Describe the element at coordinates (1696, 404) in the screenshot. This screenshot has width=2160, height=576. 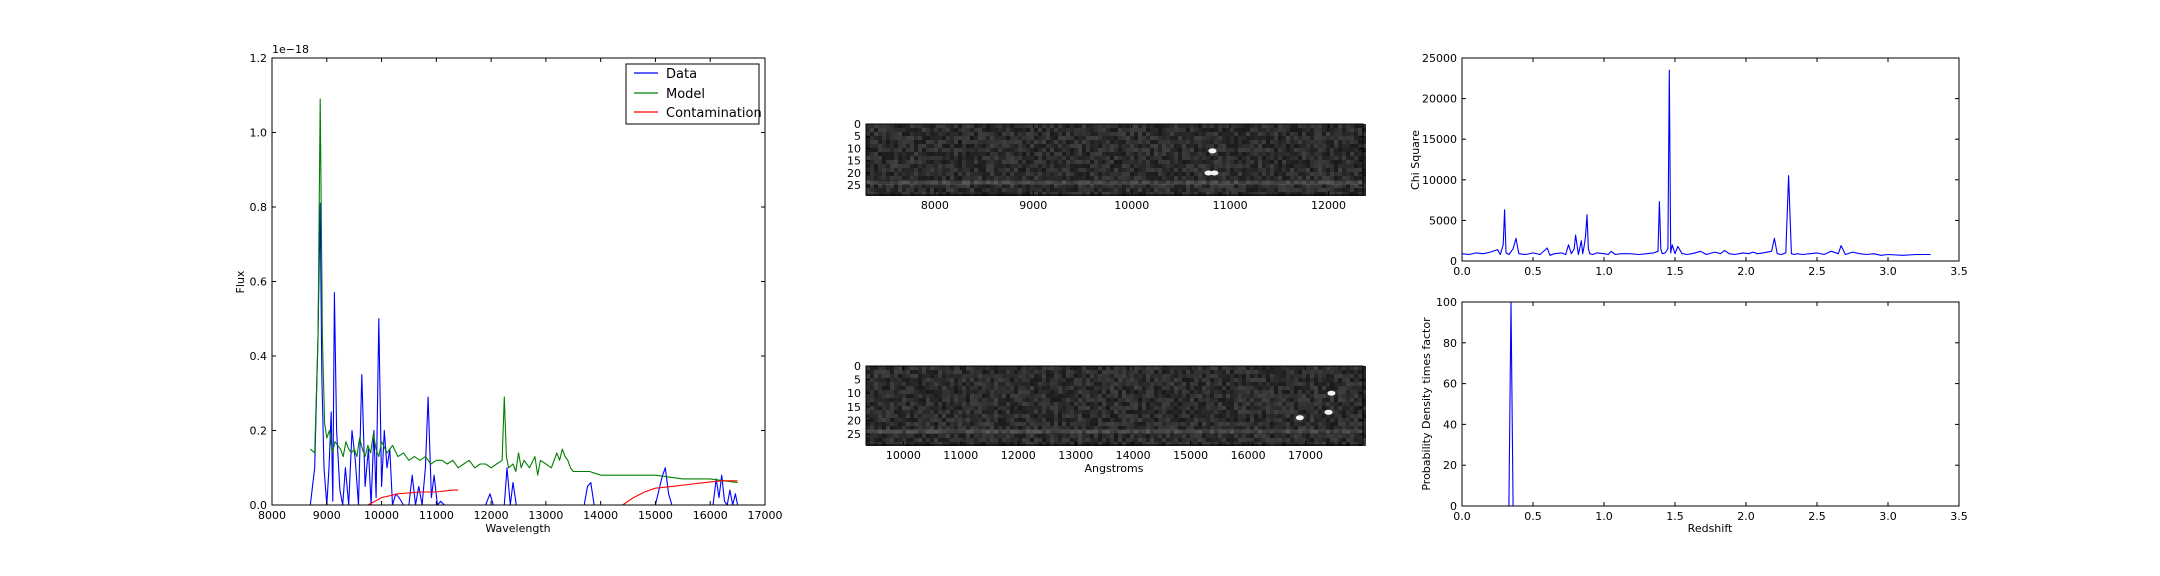
I see `probability-series` at that location.